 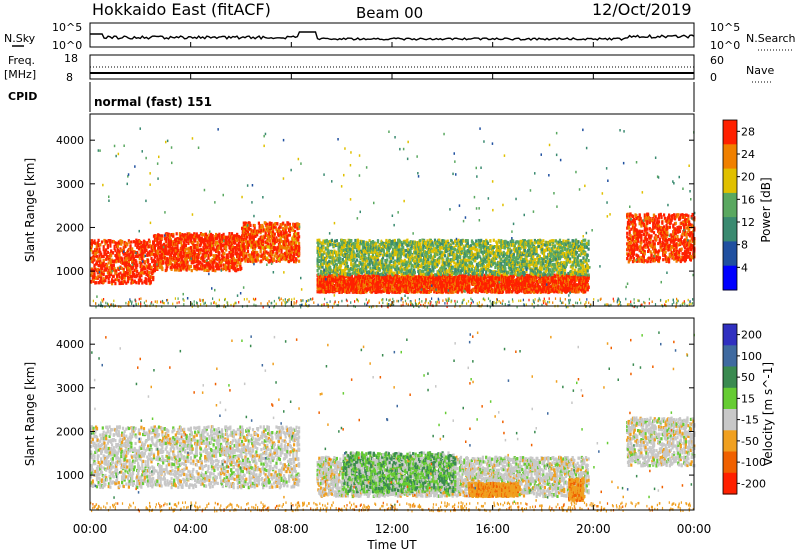 I want to click on nave-tick-high: 60, so click(x=717, y=60).